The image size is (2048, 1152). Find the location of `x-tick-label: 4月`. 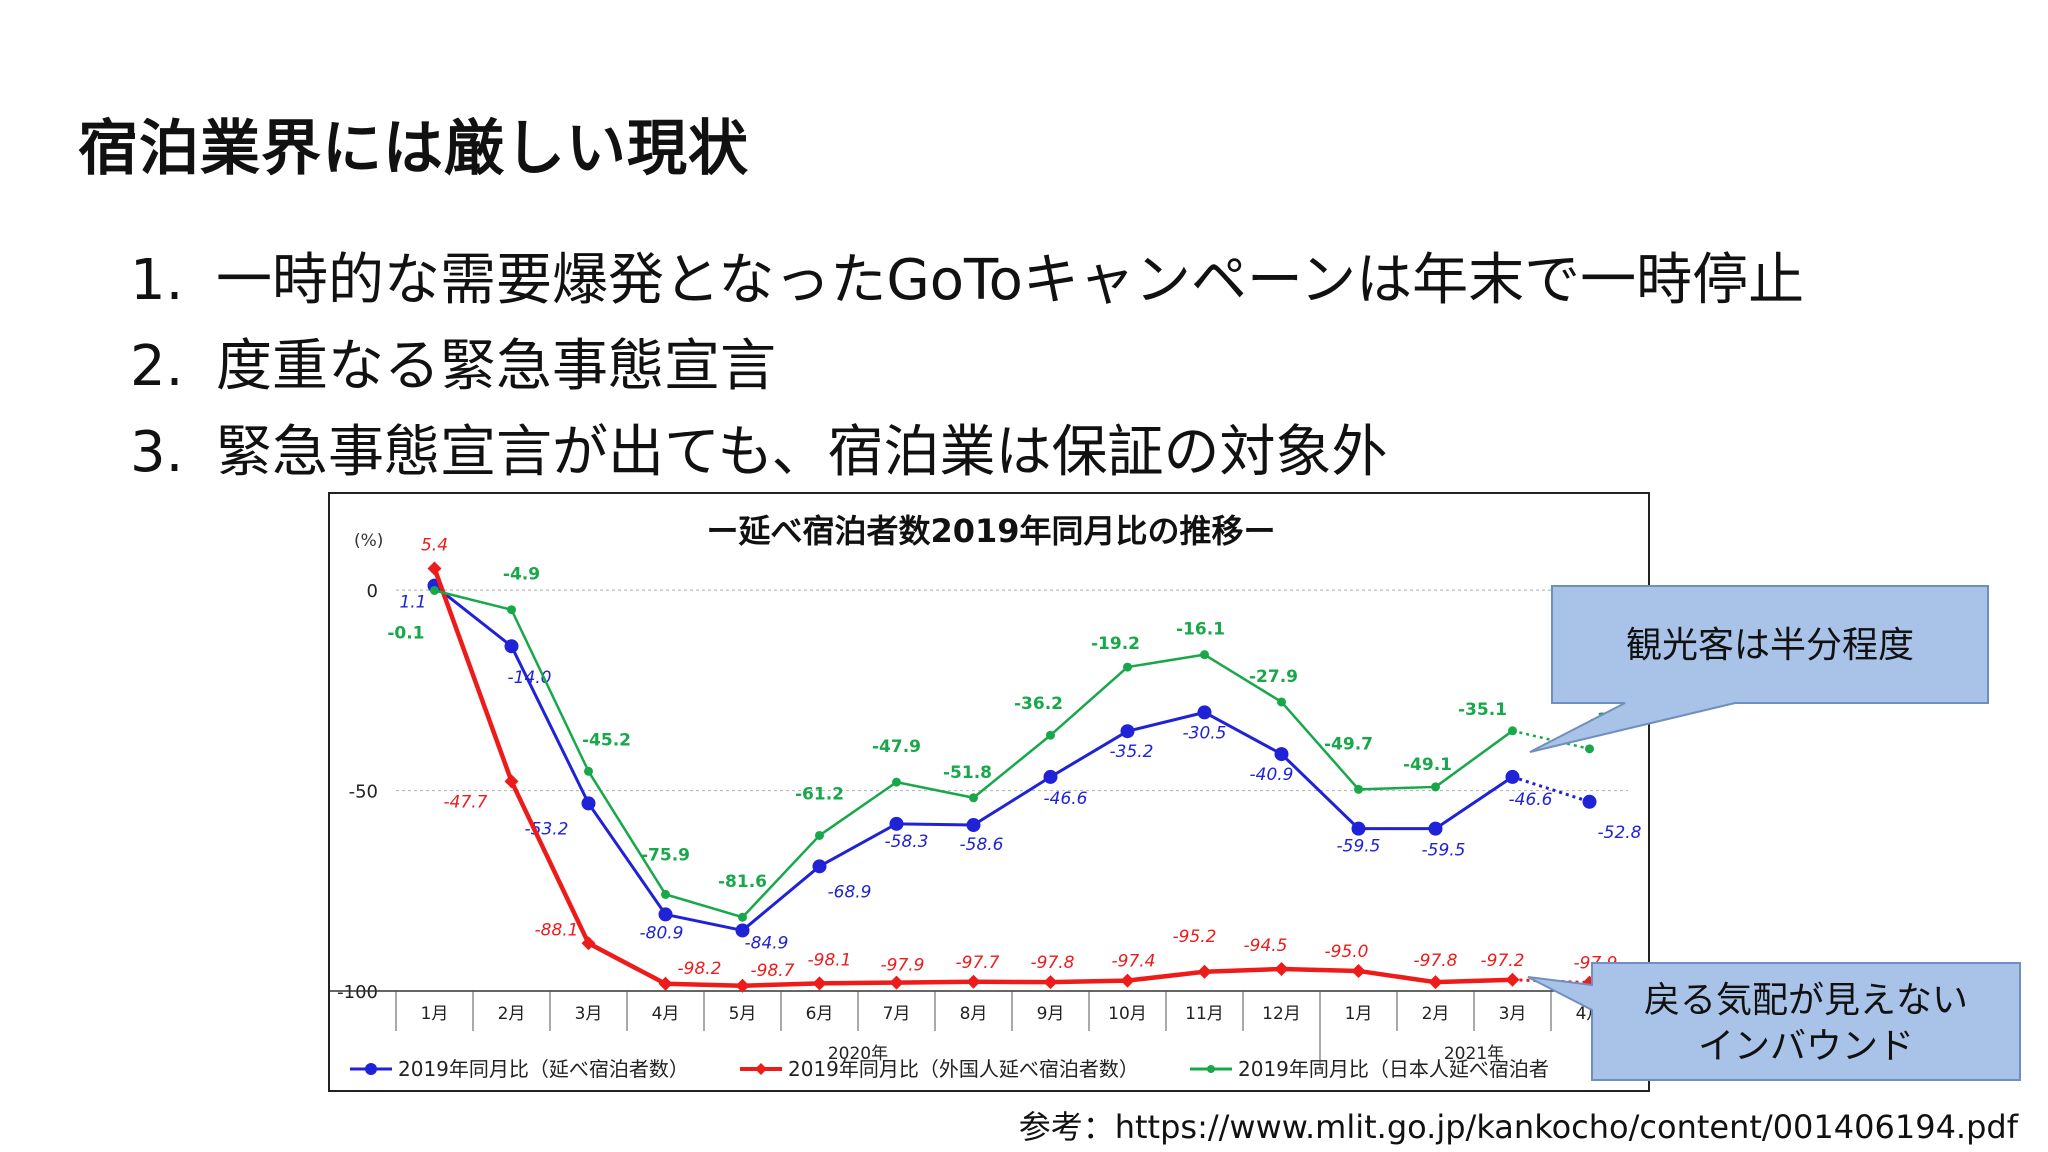

x-tick-label: 4月 is located at coordinates (1590, 1014).